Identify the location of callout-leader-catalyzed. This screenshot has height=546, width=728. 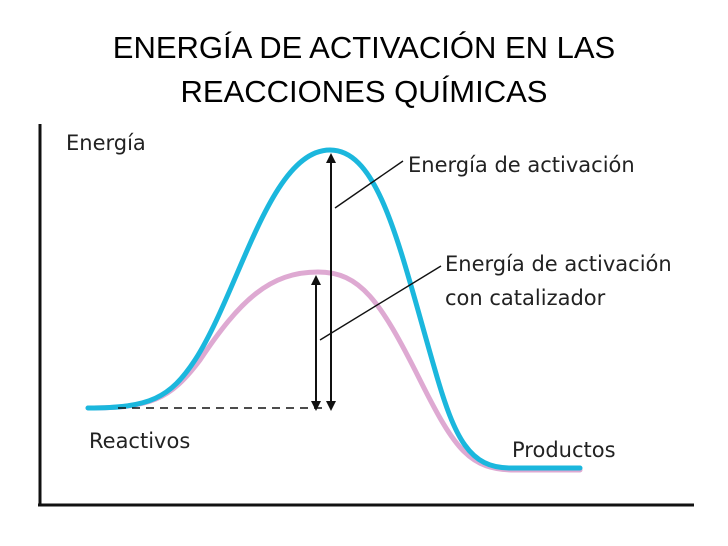
(380, 303).